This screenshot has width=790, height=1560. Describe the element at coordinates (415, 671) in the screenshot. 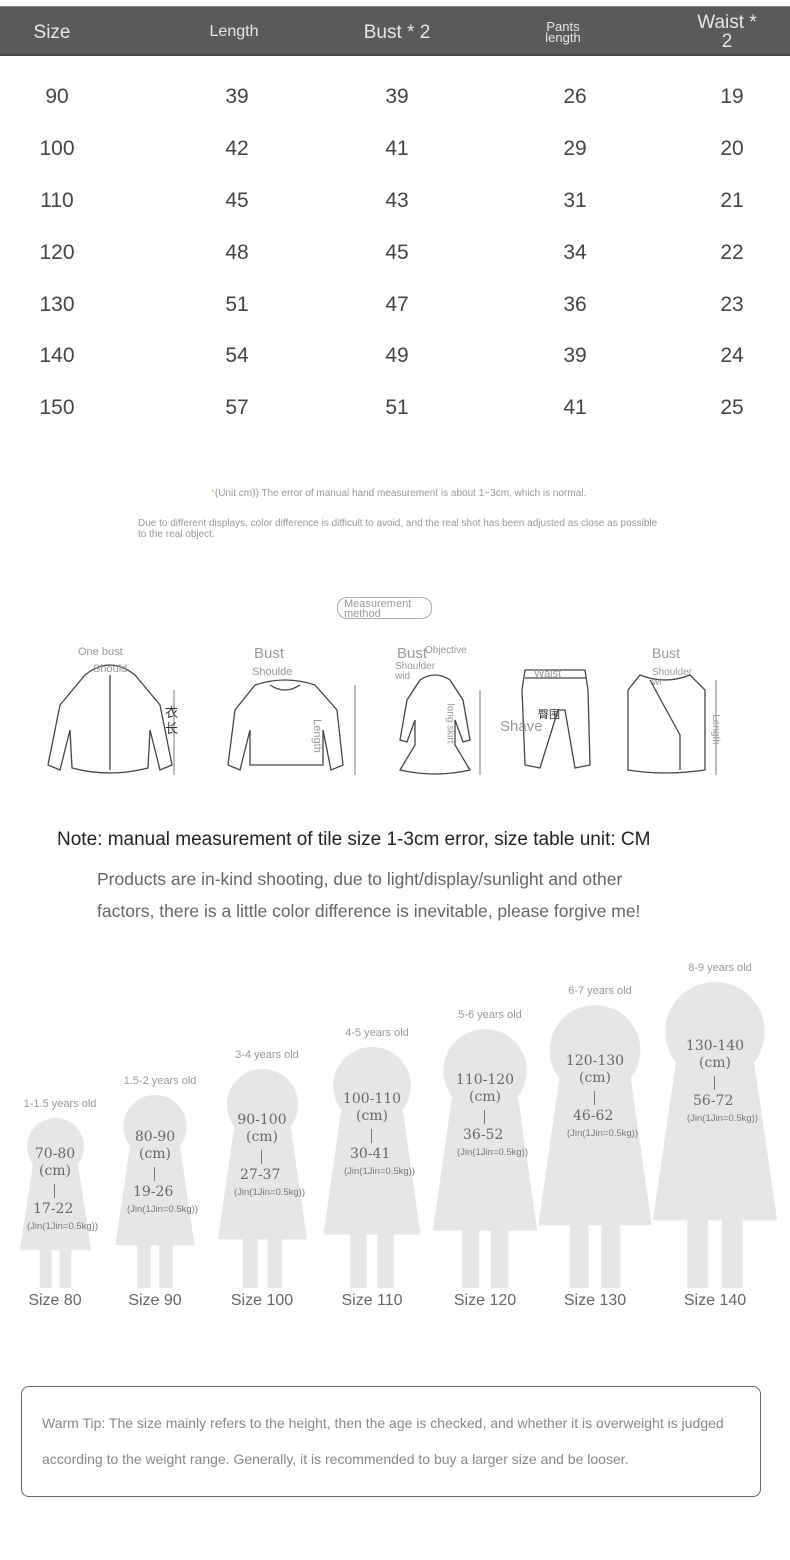

I see `dress-shoulder-label: Shoulder wid` at that location.